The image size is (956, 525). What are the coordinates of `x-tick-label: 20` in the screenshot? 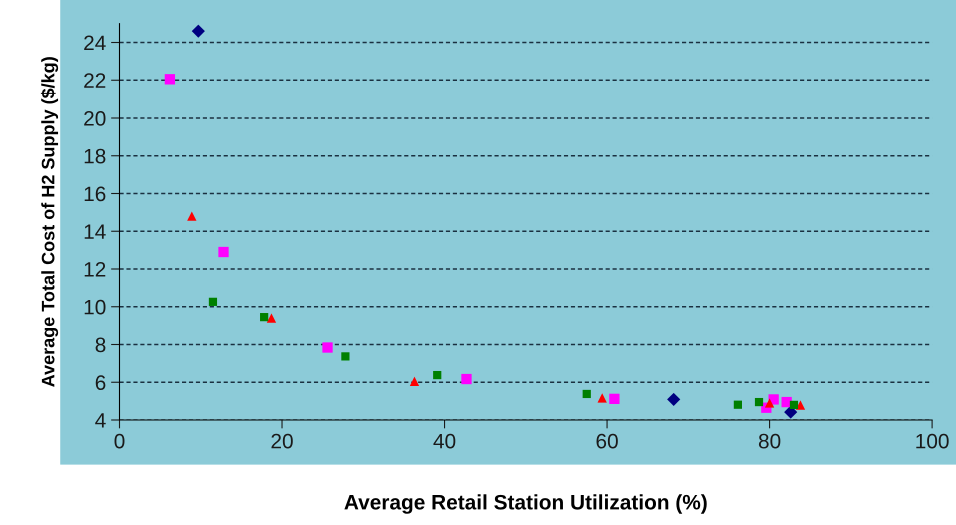 It's located at (282, 441).